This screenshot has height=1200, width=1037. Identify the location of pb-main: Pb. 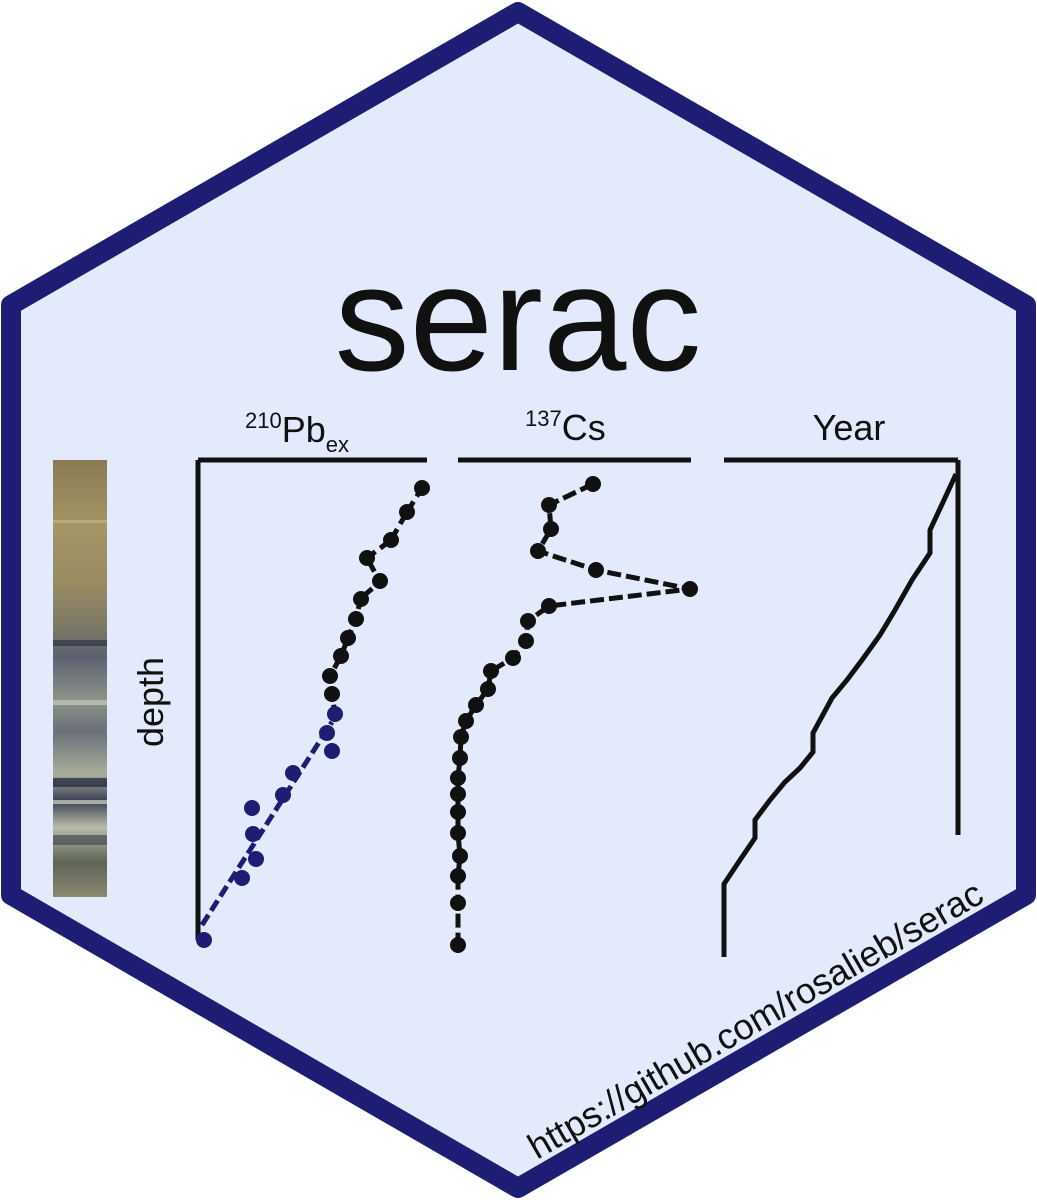
(304, 429).